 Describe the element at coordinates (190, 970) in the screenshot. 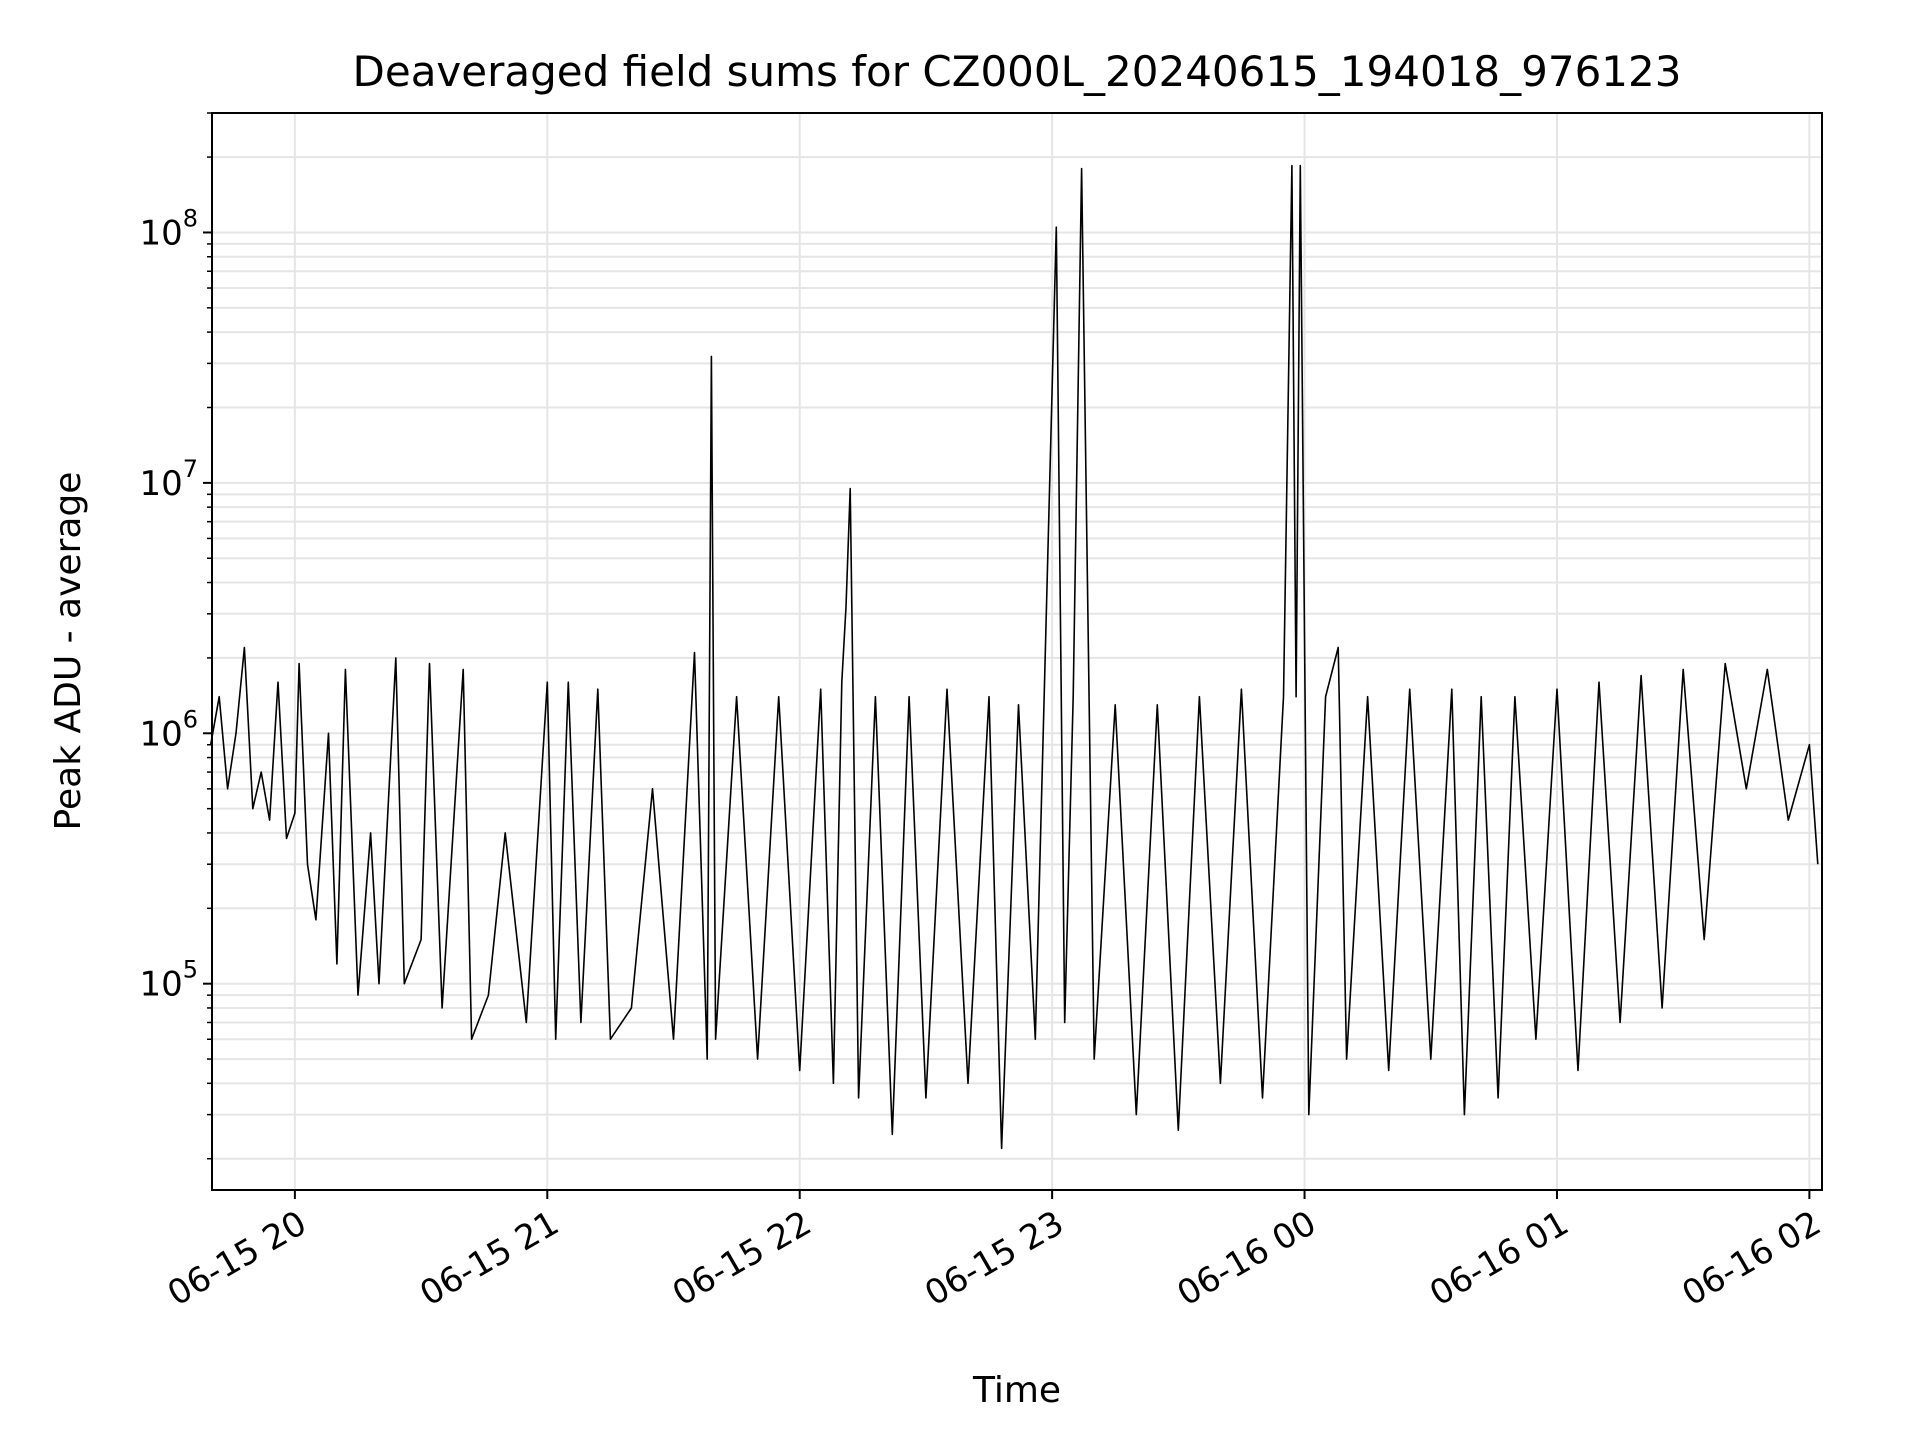

I see `y-tick-label-exponent: 5` at that location.